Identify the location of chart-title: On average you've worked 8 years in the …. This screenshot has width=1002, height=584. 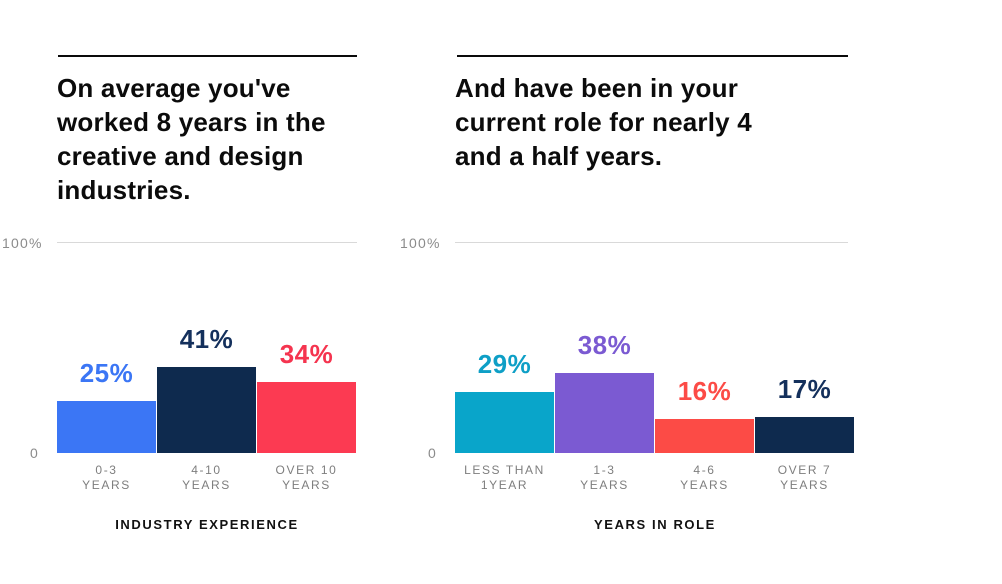
(191, 139).